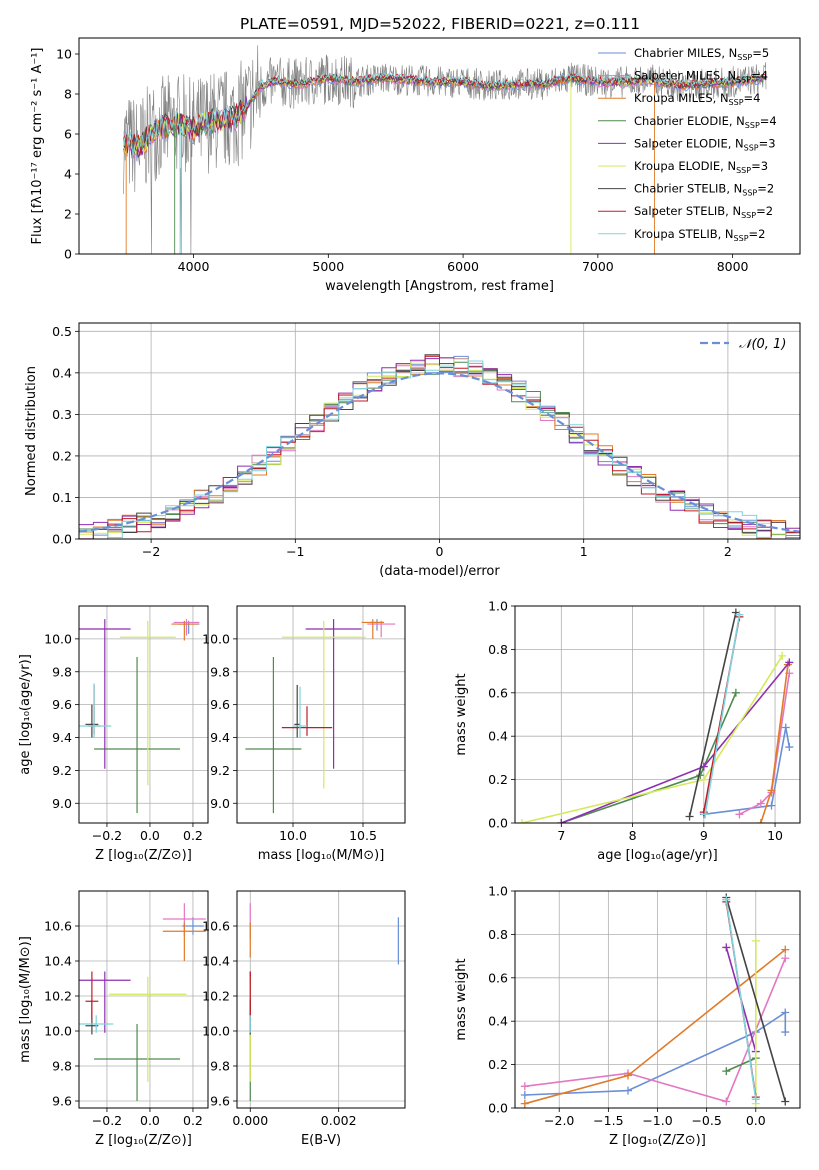 This screenshot has width=819, height=1170. I want to click on spectrum-lines, so click(445, 149).